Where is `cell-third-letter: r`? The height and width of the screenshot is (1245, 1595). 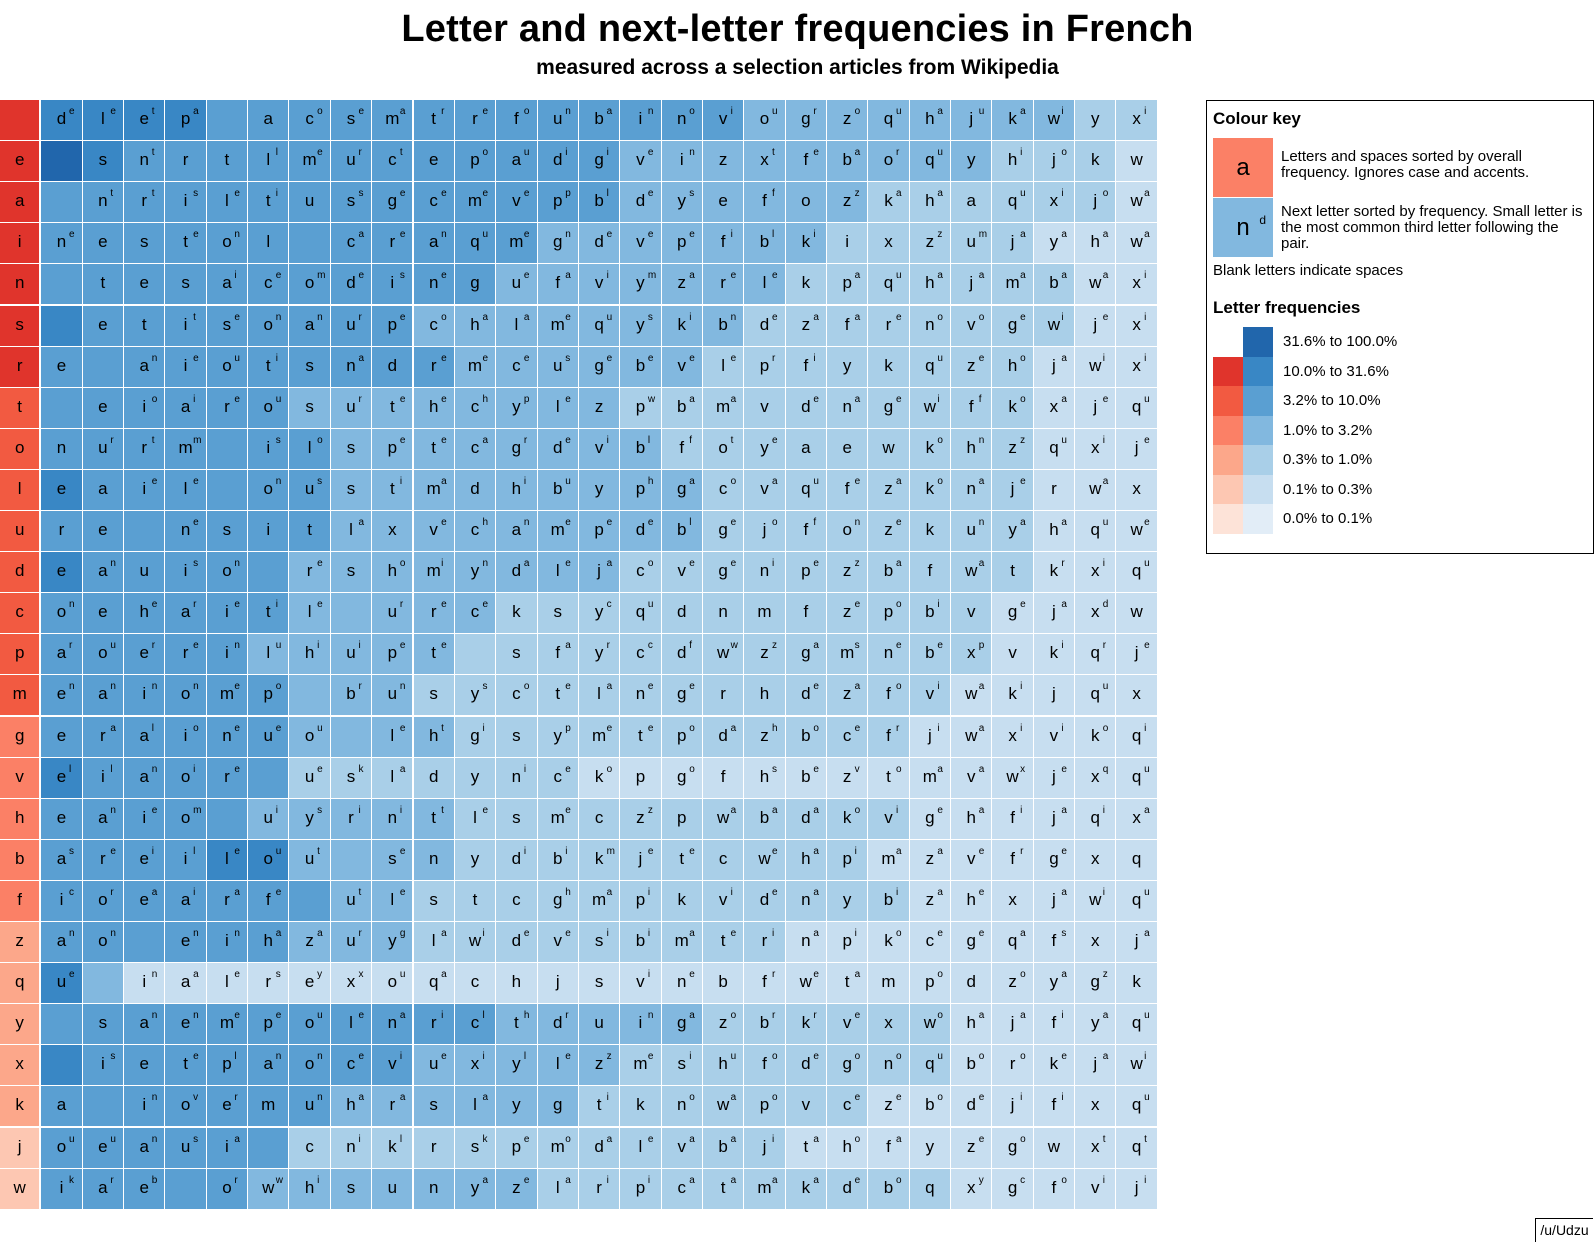
cell-third-letter: r is located at coordinates (71, 646).